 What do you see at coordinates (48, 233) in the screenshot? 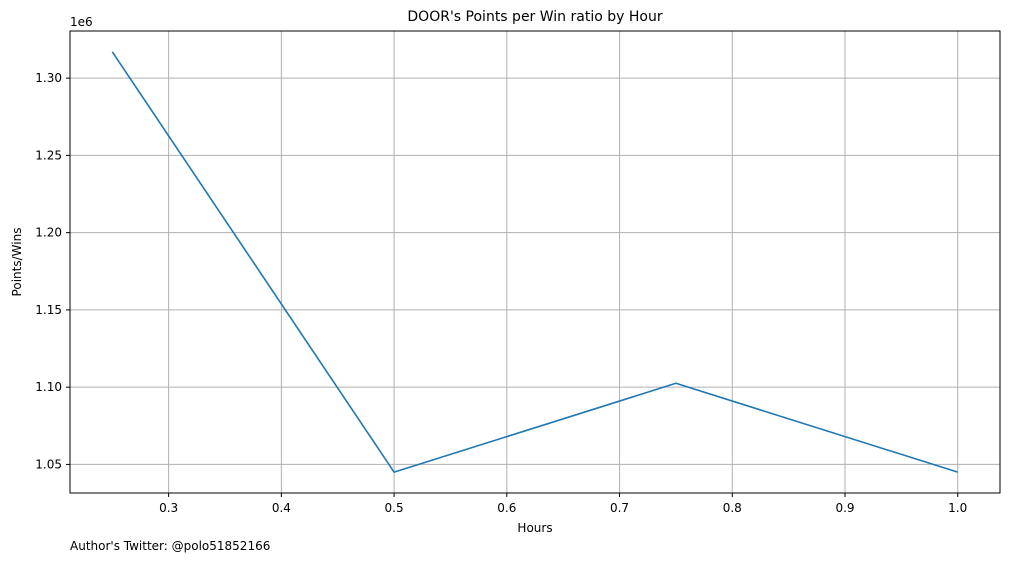
I see `y-tick-label: 1.20` at bounding box center [48, 233].